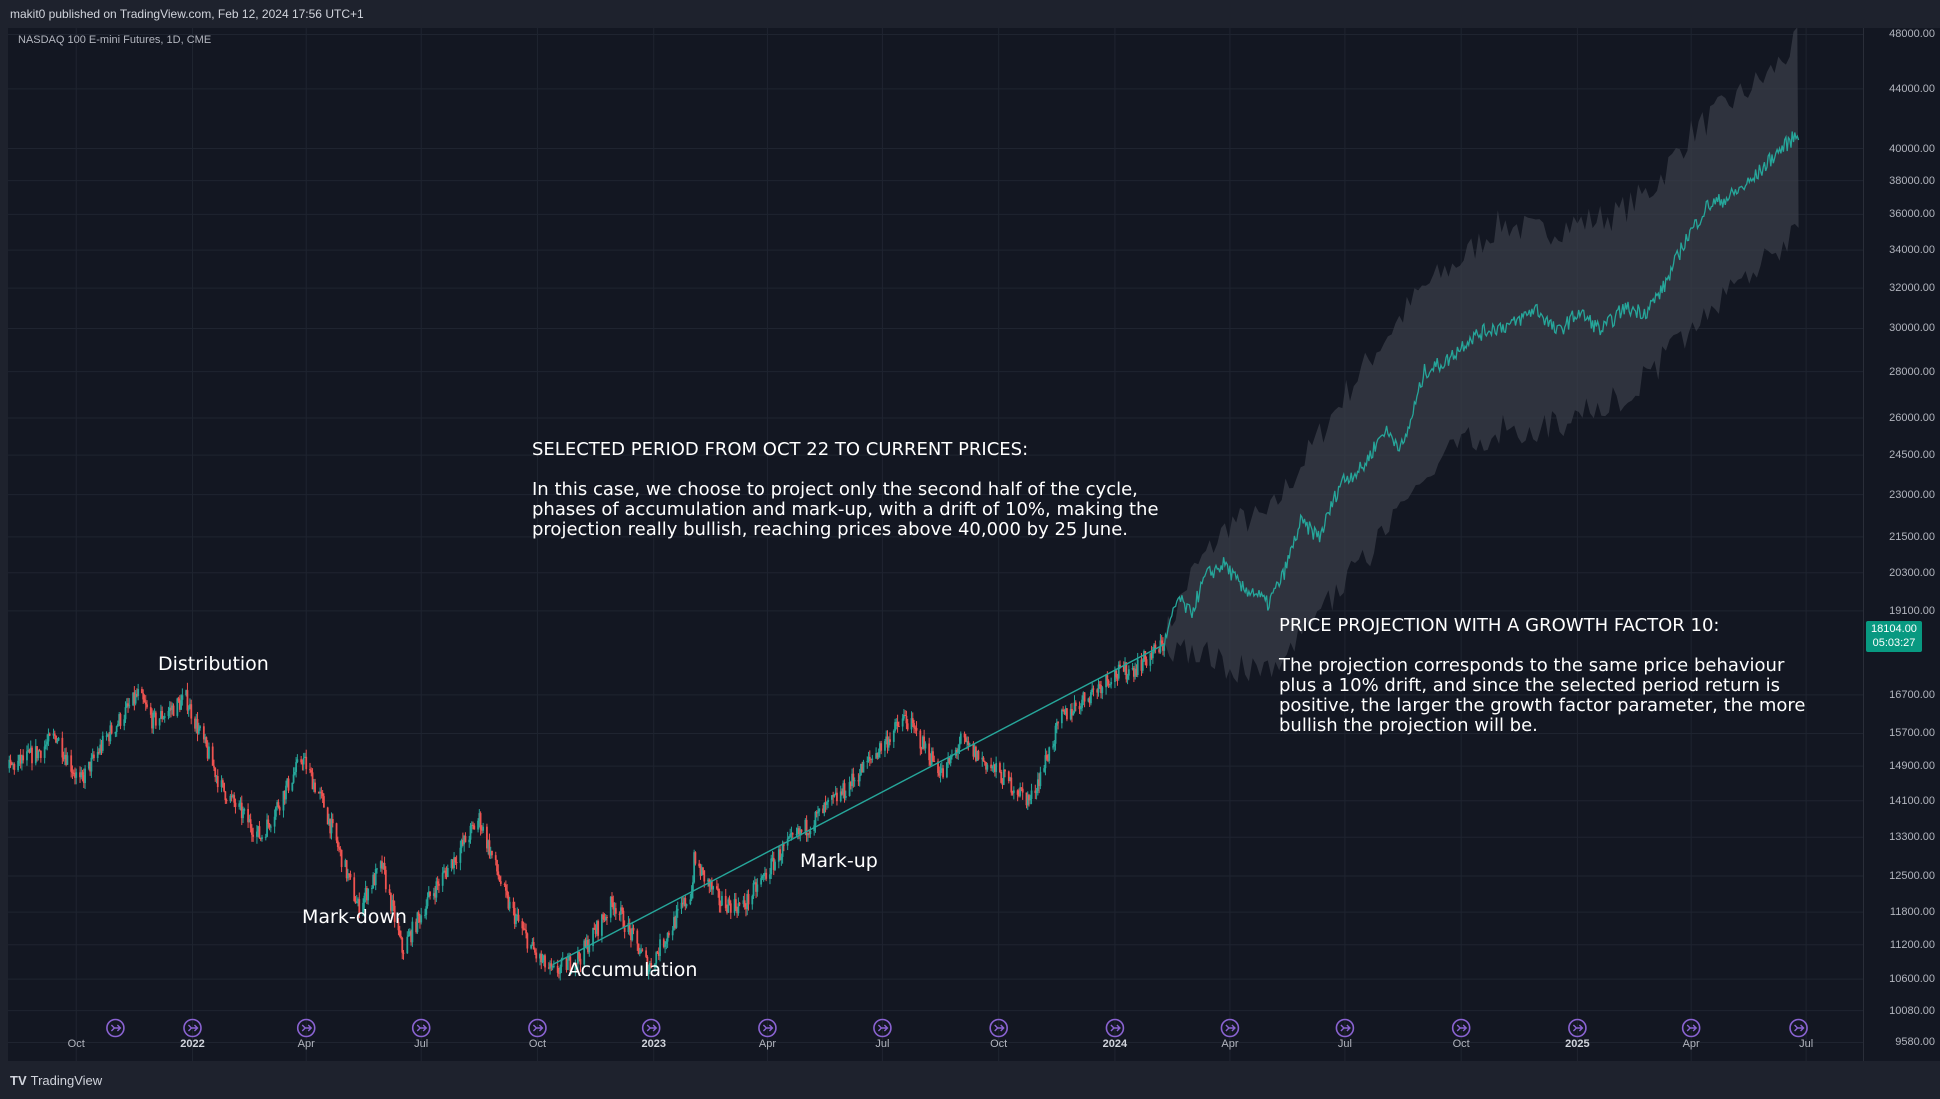 This screenshot has width=1940, height=1099. Describe the element at coordinates (858, 804) in the screenshot. I see `trendline` at that location.